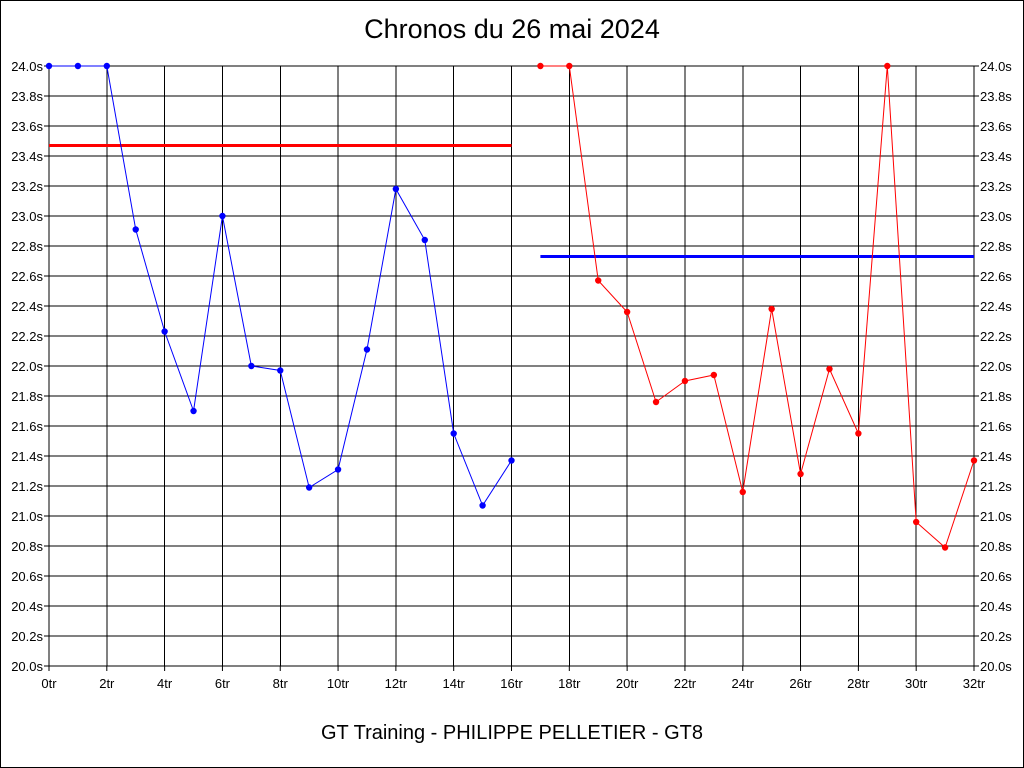  Describe the element at coordinates (916, 683) in the screenshot. I see `x-tick-label: 30tr` at that location.